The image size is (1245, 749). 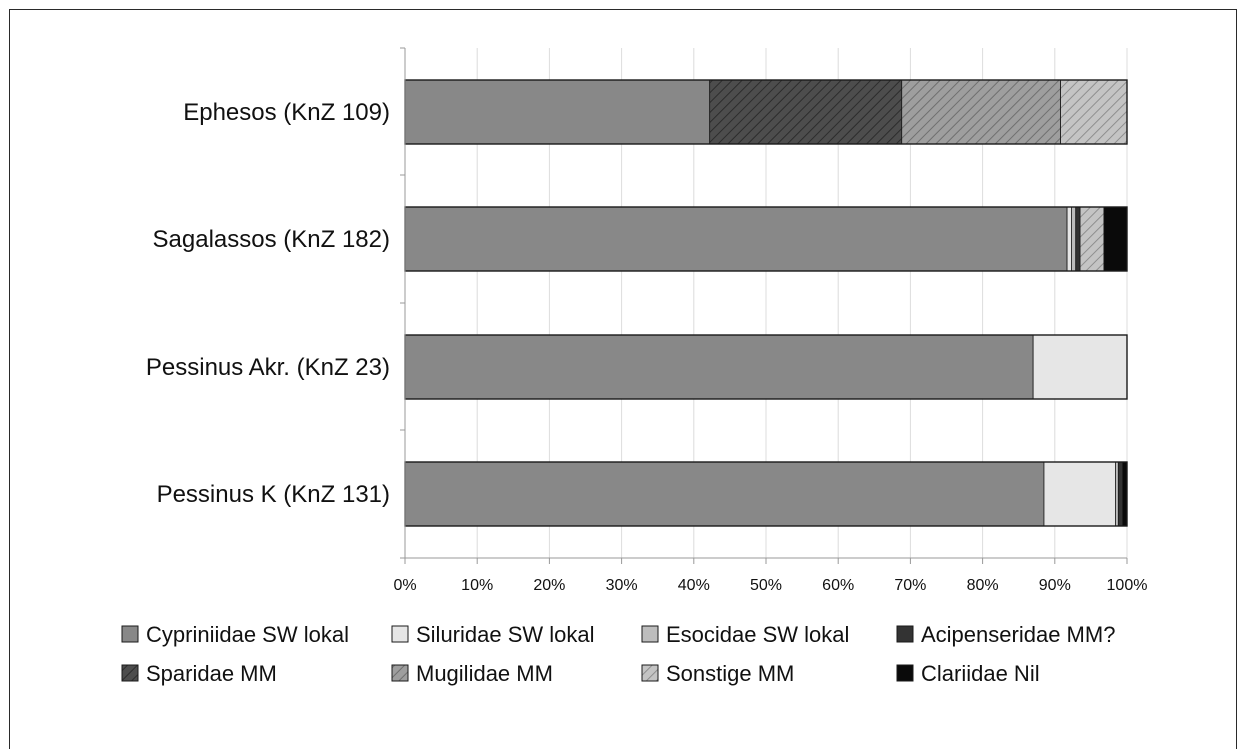 What do you see at coordinates (400, 673) in the screenshot?
I see `legend-swatch-mugilidae-mm` at bounding box center [400, 673].